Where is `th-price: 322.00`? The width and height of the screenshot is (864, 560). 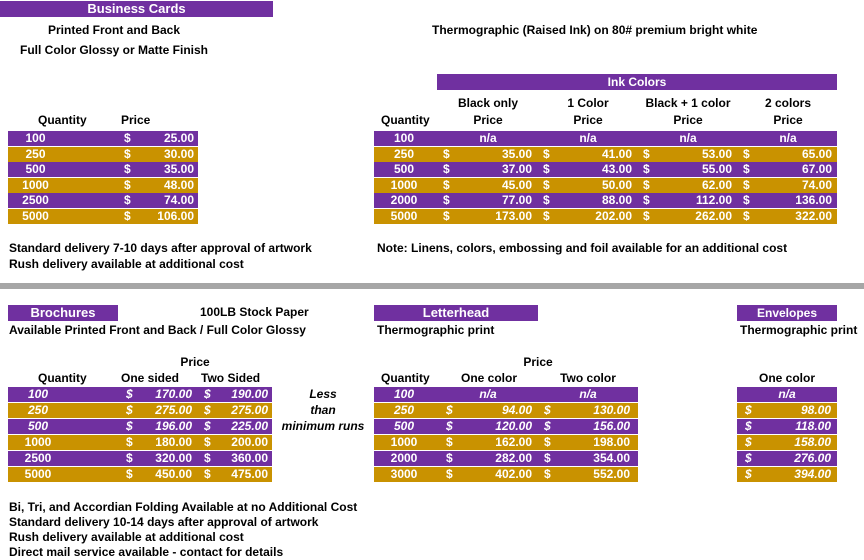
th-price: 322.00 is located at coordinates (813, 215).